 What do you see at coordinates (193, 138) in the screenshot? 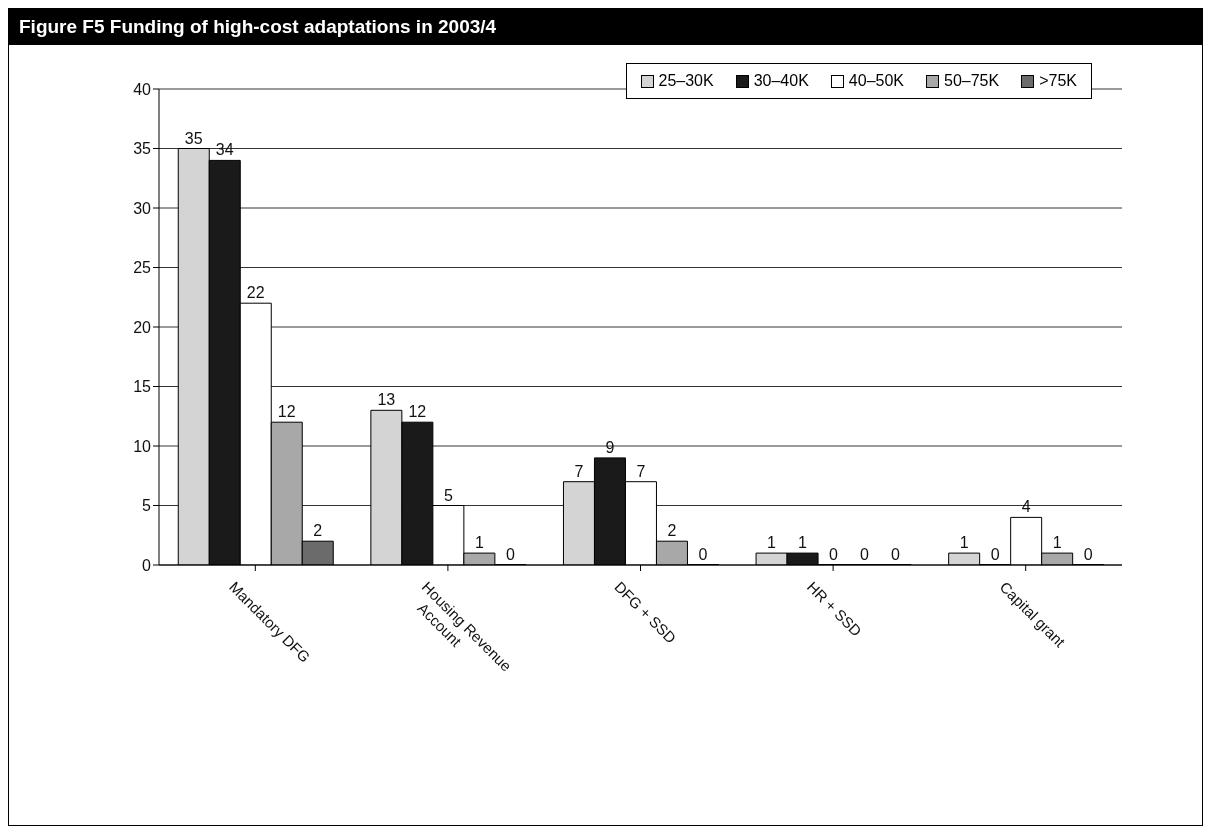
I see `data-label: 35` at bounding box center [193, 138].